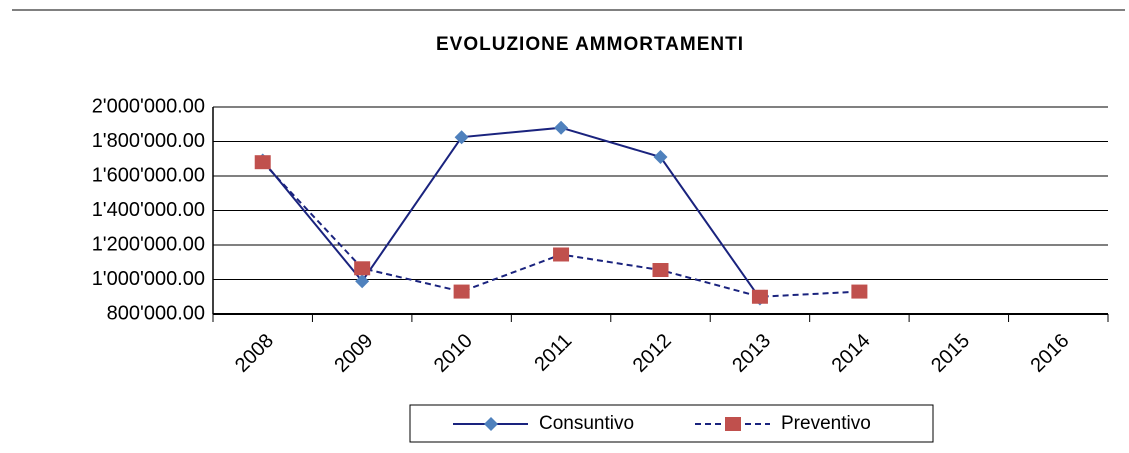 The image size is (1129, 453). Describe the element at coordinates (453, 353) in the screenshot. I see `x-tick-label: 2010` at that location.